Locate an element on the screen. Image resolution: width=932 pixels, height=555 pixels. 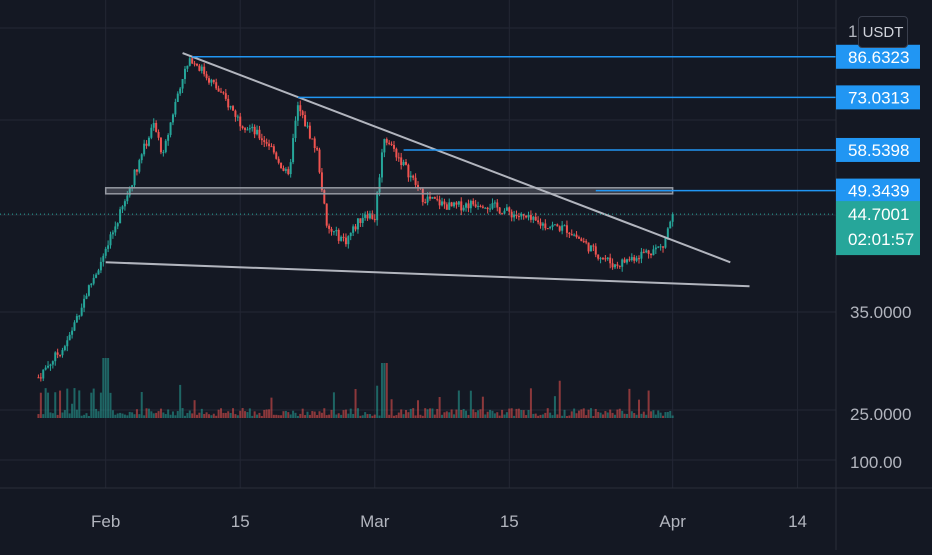
level-price-tag is located at coordinates (878, 97).